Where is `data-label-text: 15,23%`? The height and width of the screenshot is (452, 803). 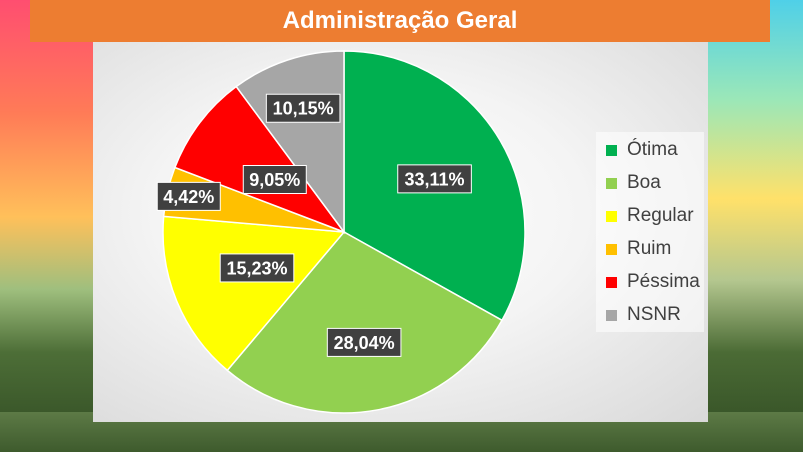
data-label-text: 15,23% is located at coordinates (256, 268).